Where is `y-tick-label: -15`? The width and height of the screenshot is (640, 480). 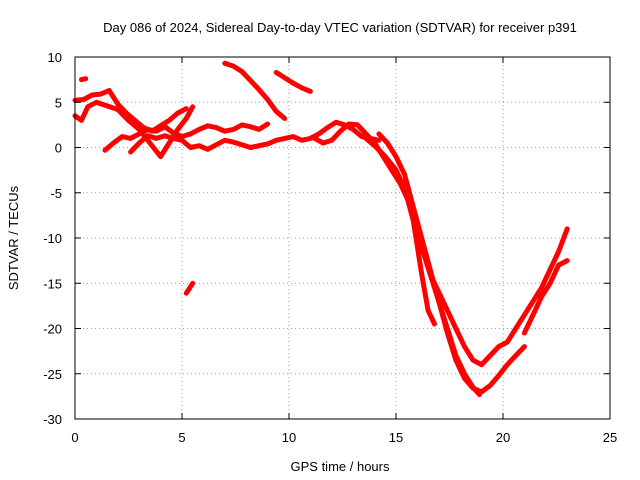 y-tick-label: -15 is located at coordinates (52, 283).